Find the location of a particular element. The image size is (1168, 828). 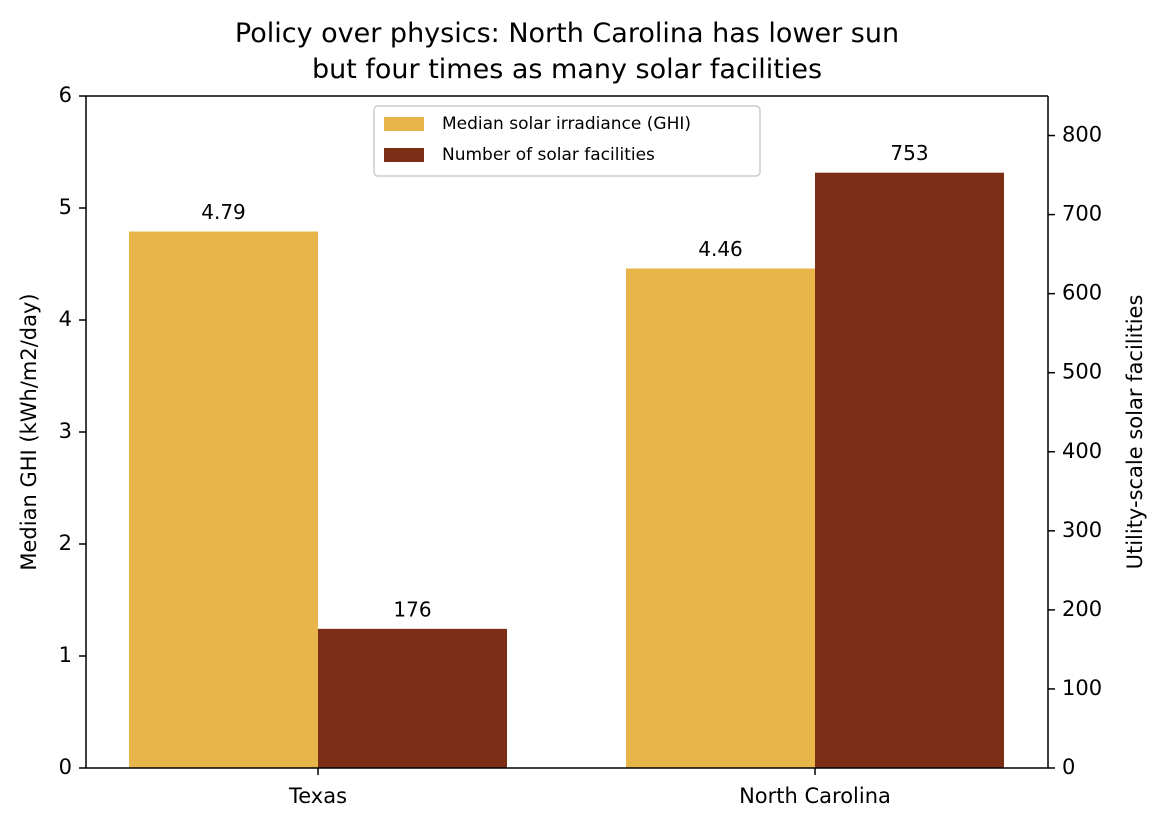

value-label: 4.46 is located at coordinates (720, 249).